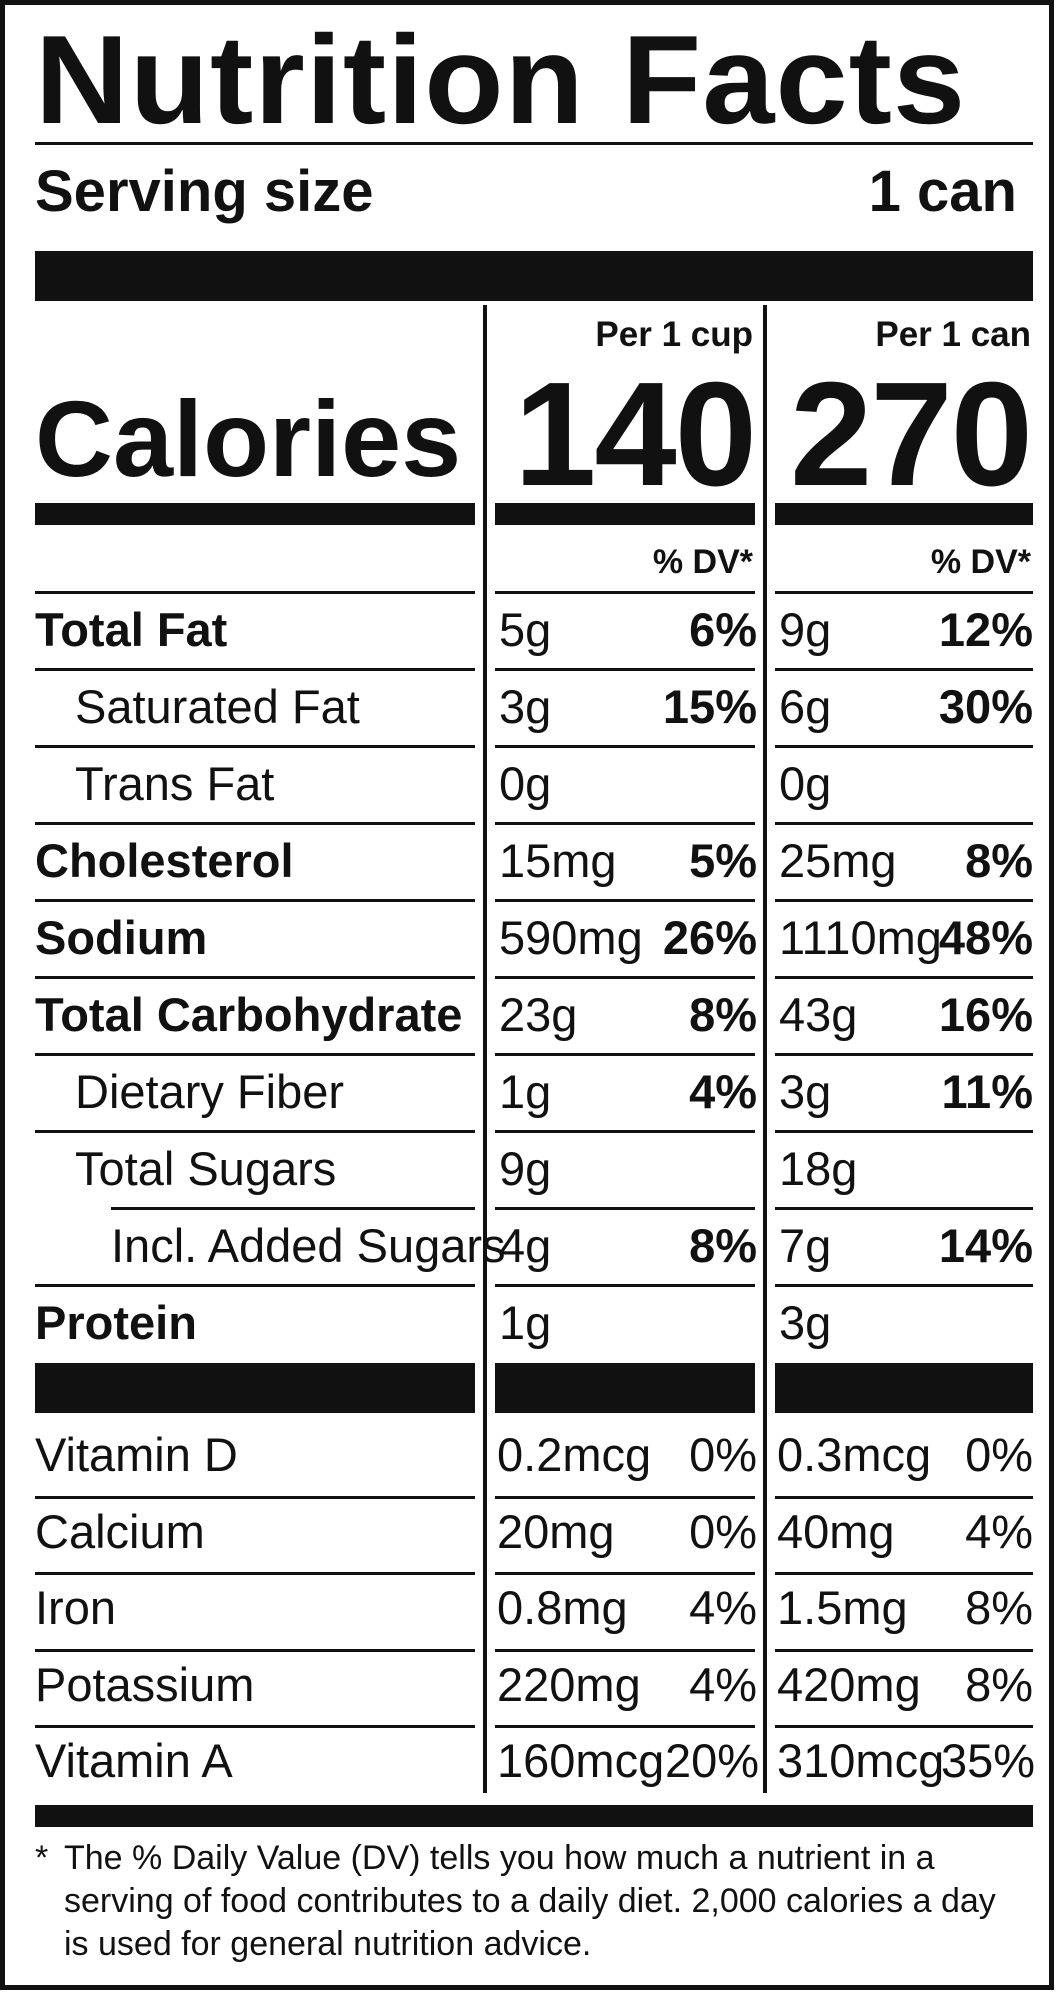 Image resolution: width=1064 pixels, height=2000 pixels. I want to click on can-amount: 40mg, so click(836, 1531).